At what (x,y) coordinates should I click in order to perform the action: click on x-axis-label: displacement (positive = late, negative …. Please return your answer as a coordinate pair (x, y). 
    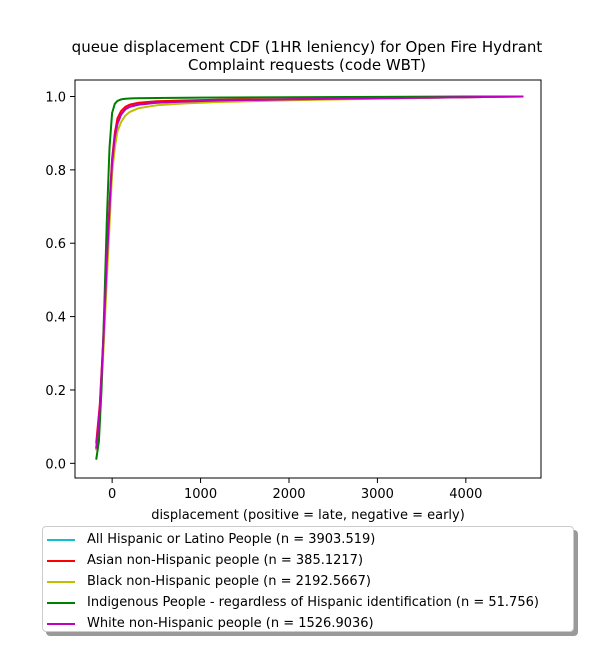
    Looking at the image, I should click on (308, 515).